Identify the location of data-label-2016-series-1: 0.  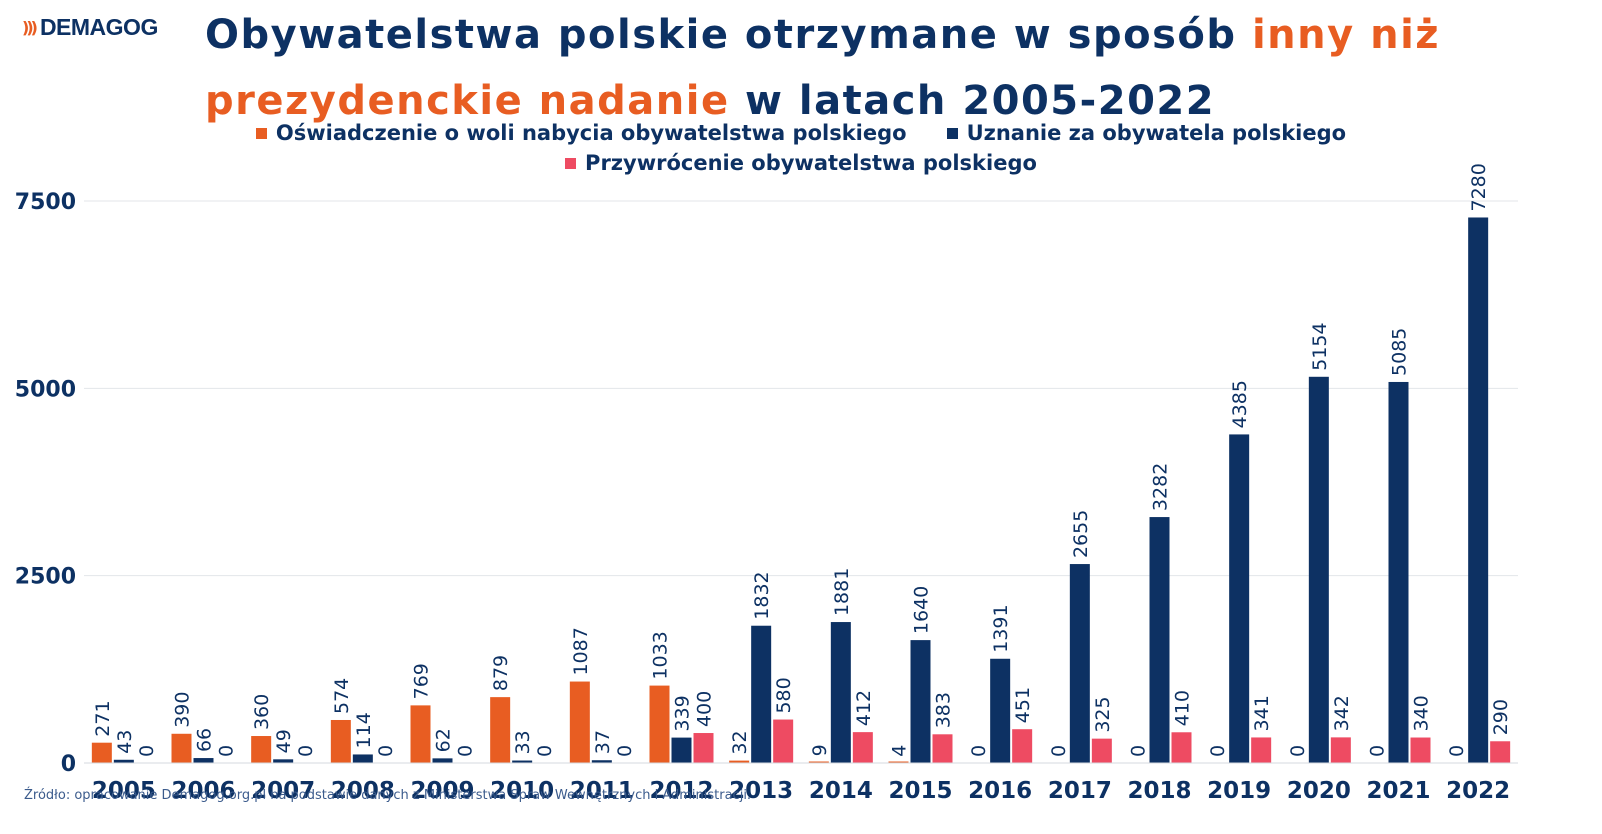
(979, 751).